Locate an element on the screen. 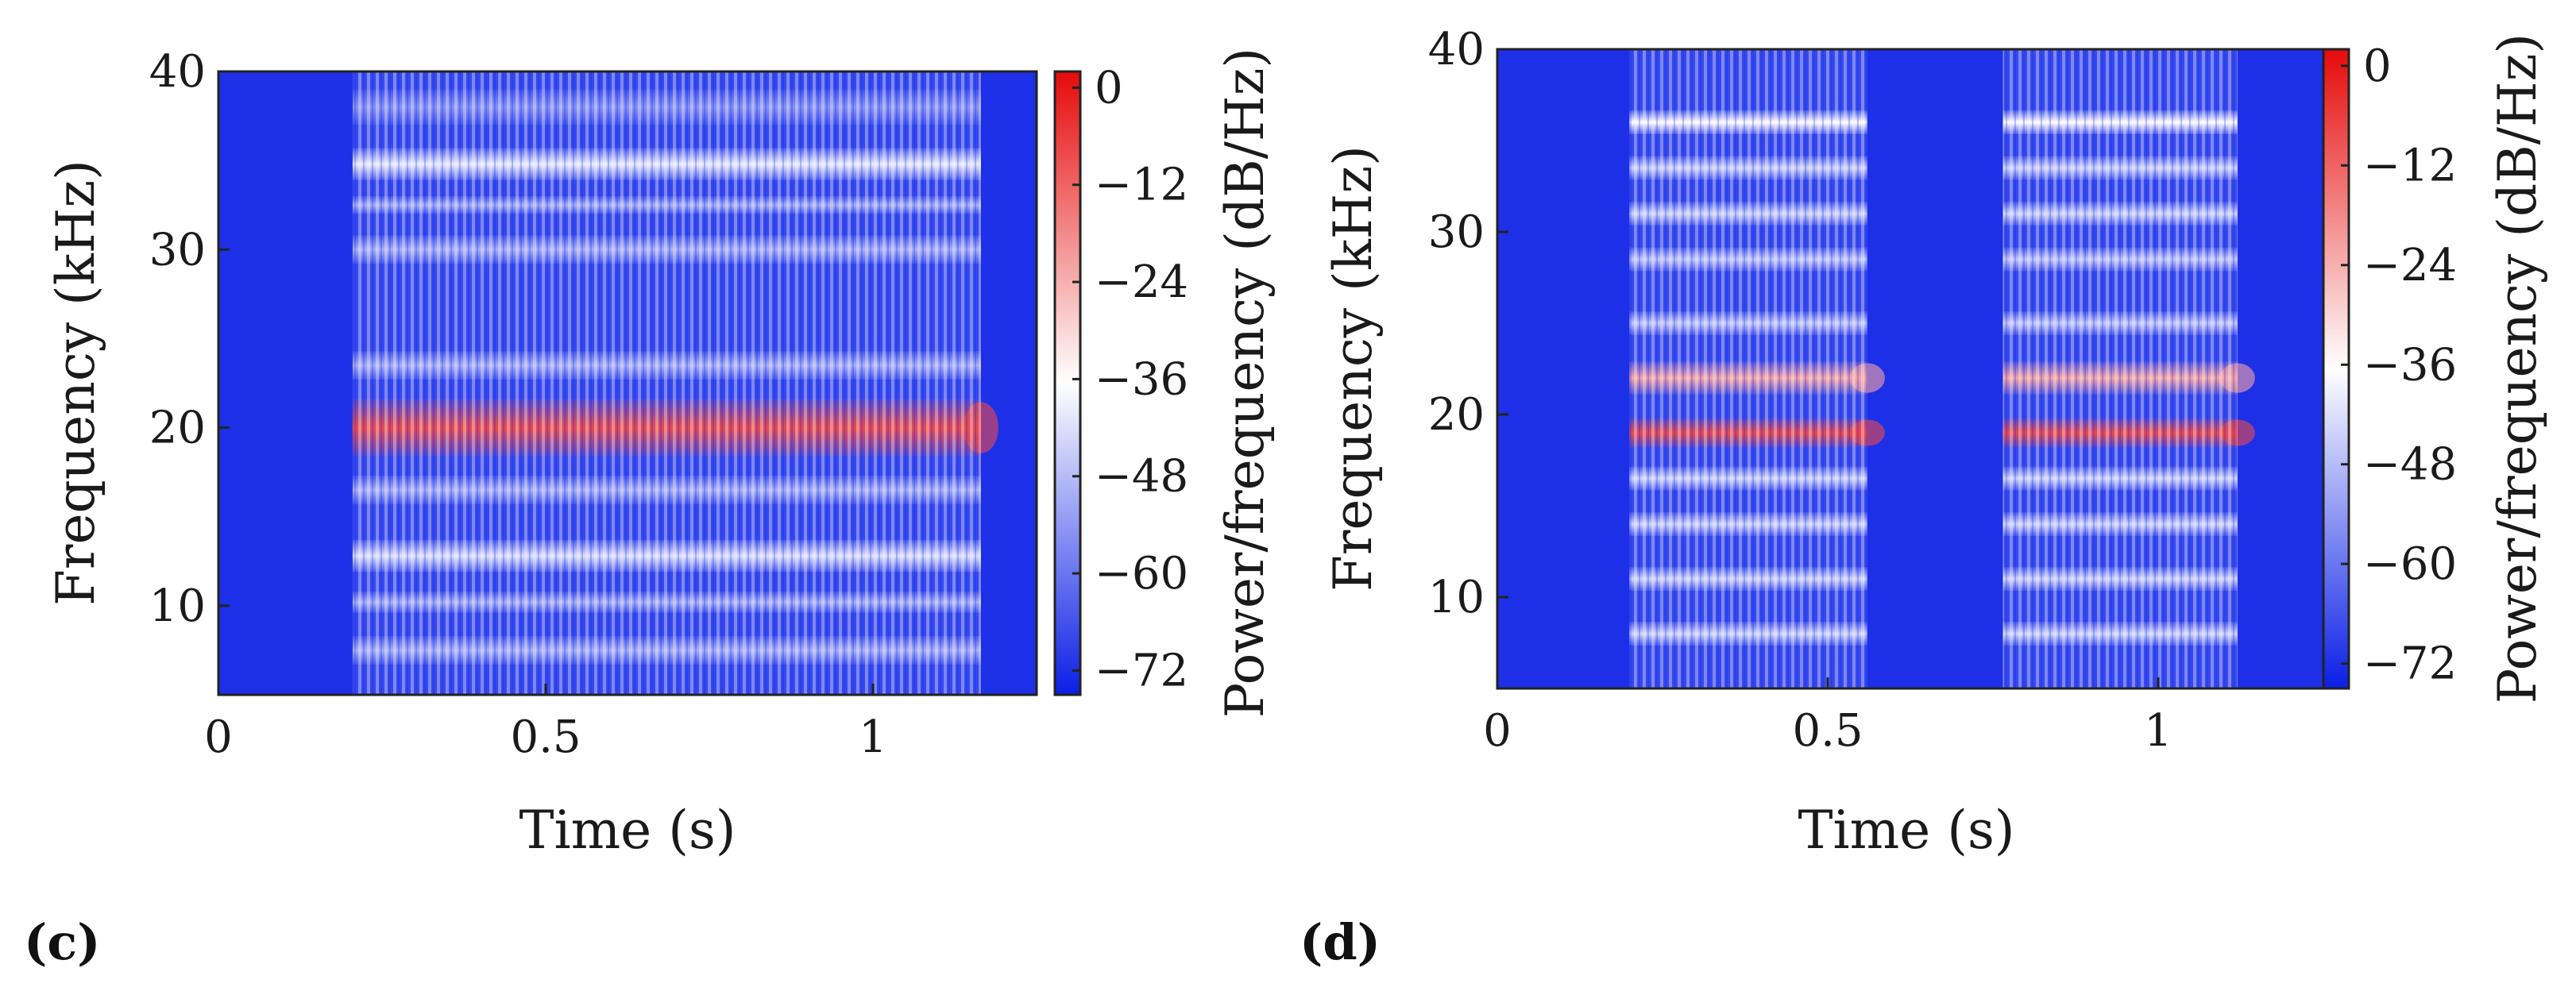 Image resolution: width=2576 pixels, height=991 pixels. colorbar-ticks-c: 0 −12 −24 −36 −48 −60 −72 is located at coordinates (1130, 379).